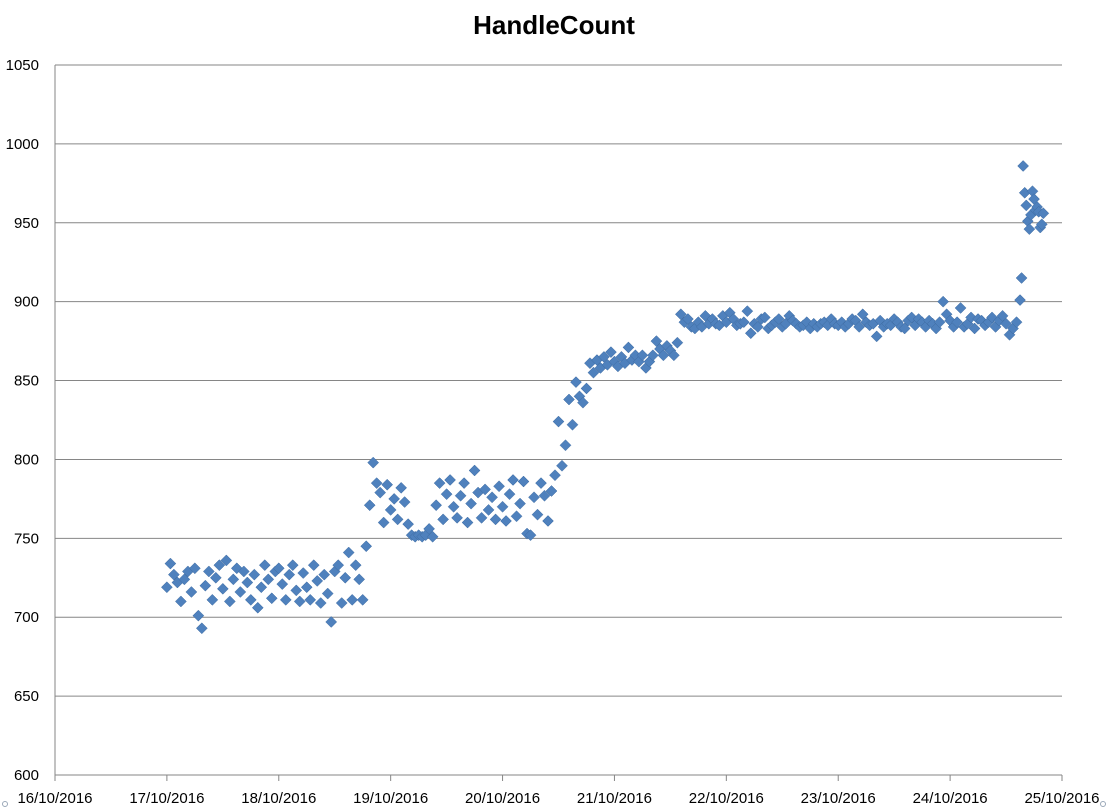  I want to click on y-tick-label: 800, so click(26, 459).